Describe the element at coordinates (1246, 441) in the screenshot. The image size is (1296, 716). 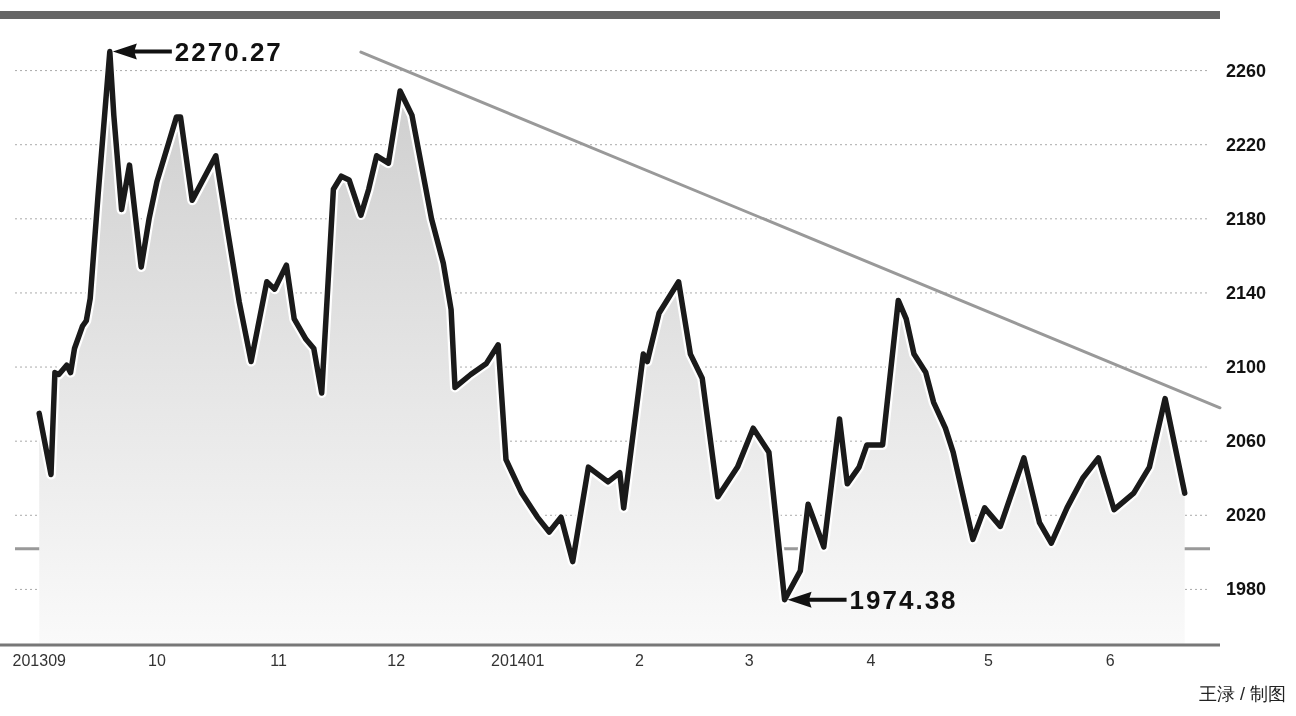
I see `y-tick-label: 2060` at that location.